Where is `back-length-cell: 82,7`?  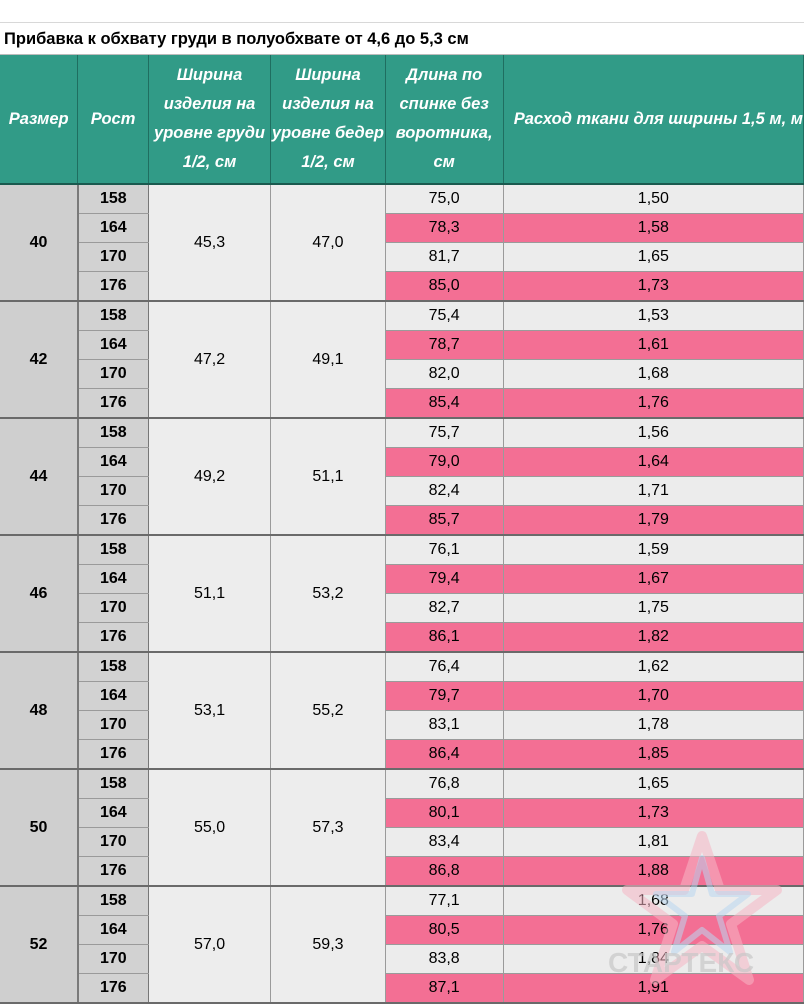
back-length-cell: 82,7 is located at coordinates (444, 608).